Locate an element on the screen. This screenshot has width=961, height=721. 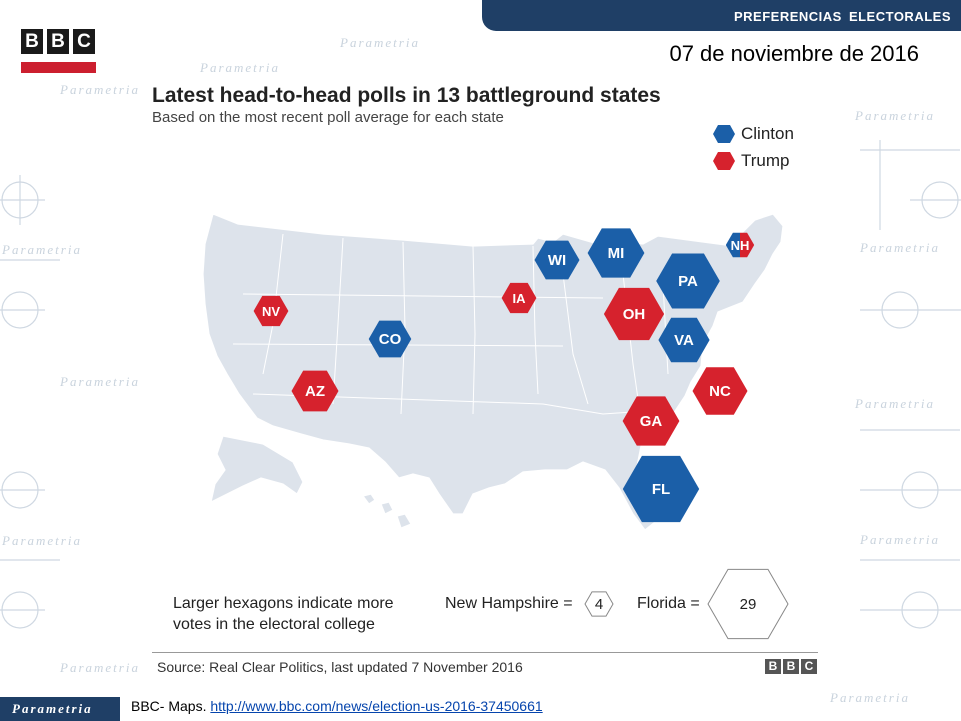
state-hexagon-az: AZ is located at coordinates (315, 391).